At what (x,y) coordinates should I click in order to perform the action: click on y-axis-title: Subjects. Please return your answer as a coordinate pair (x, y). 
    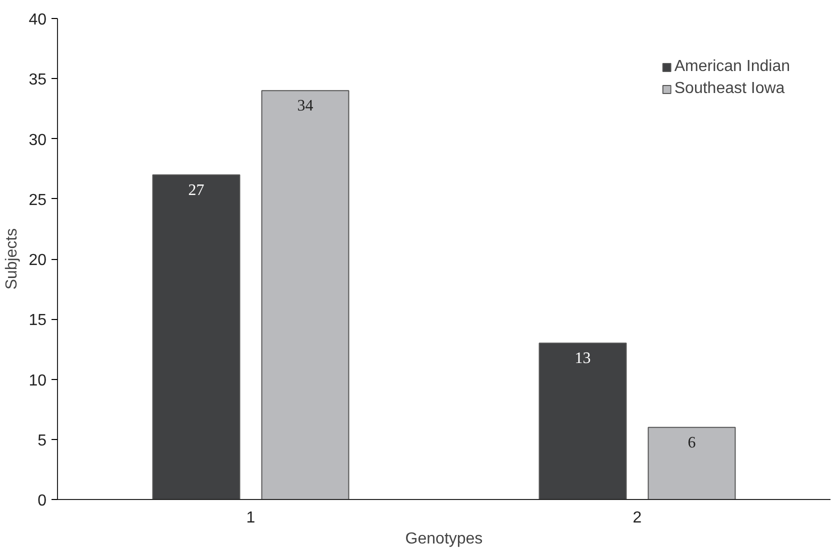
    Looking at the image, I should click on (12, 259).